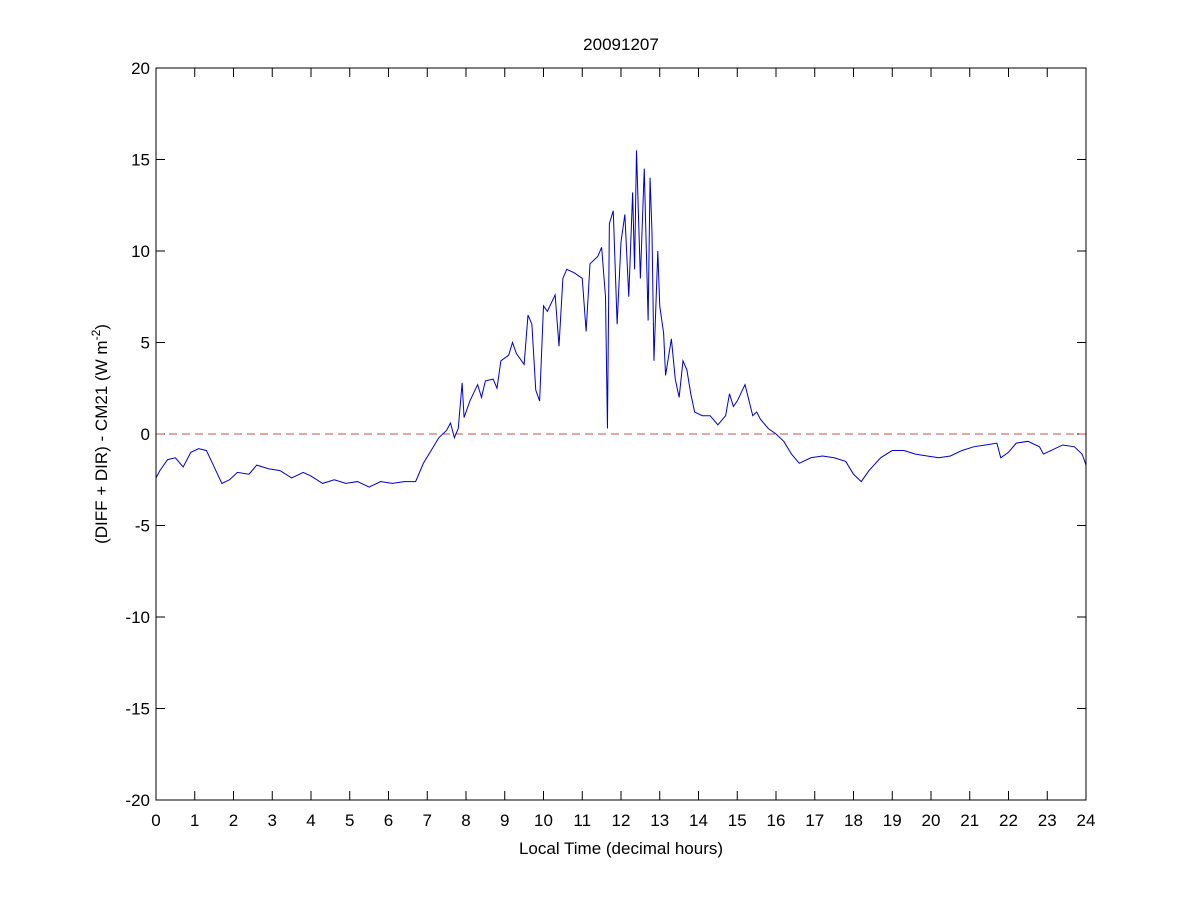  What do you see at coordinates (853, 820) in the screenshot?
I see `x-tick-label: 18` at bounding box center [853, 820].